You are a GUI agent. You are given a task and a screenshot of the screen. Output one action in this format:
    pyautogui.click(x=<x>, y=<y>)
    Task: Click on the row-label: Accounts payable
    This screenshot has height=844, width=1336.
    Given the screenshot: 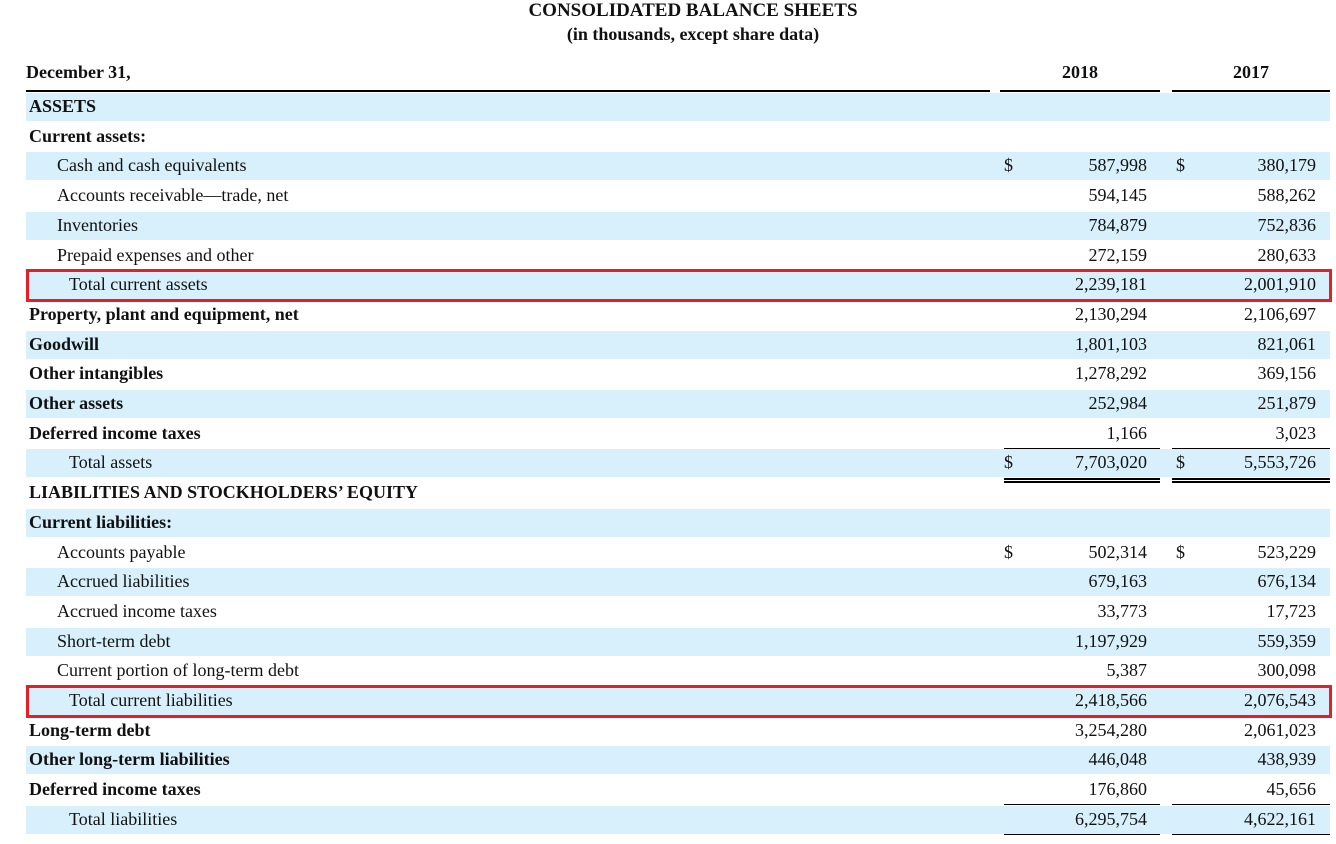 What is the action you would take?
    pyautogui.click(x=121, y=552)
    